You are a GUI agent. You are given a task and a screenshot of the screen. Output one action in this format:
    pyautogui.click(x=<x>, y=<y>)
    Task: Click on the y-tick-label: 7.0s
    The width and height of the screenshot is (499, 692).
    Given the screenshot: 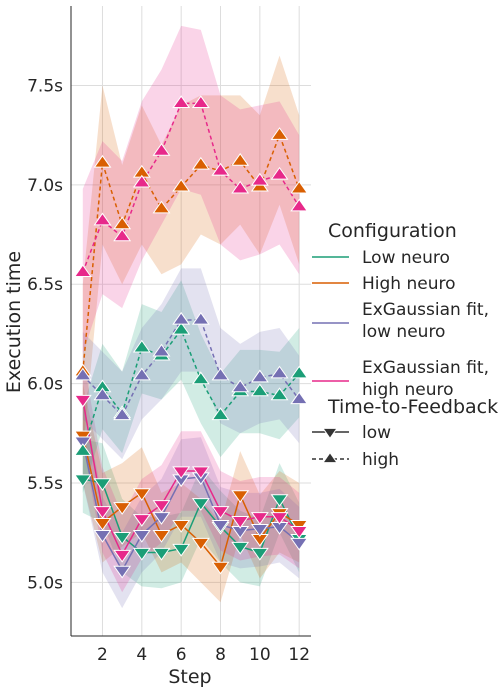 What is the action you would take?
    pyautogui.click(x=45, y=186)
    